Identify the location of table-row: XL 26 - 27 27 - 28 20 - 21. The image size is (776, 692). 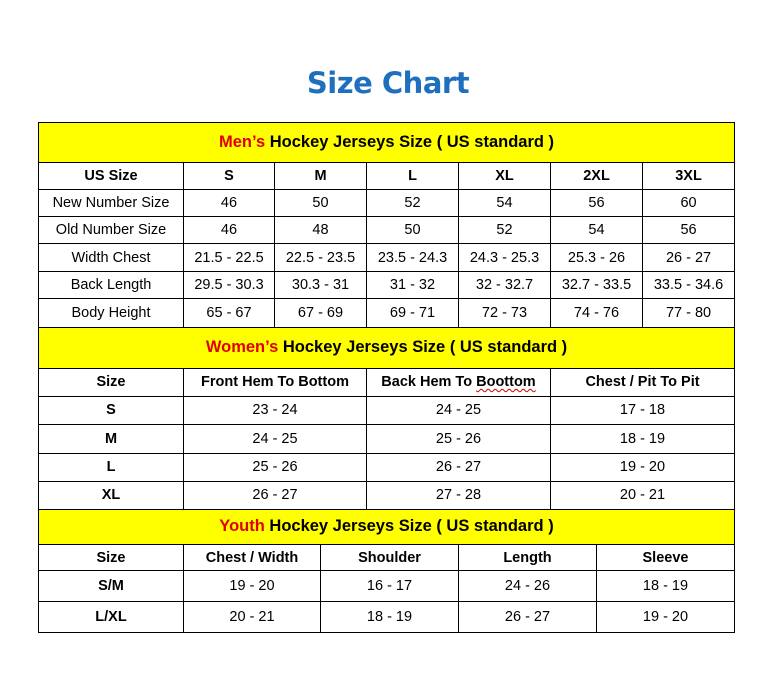
(387, 495).